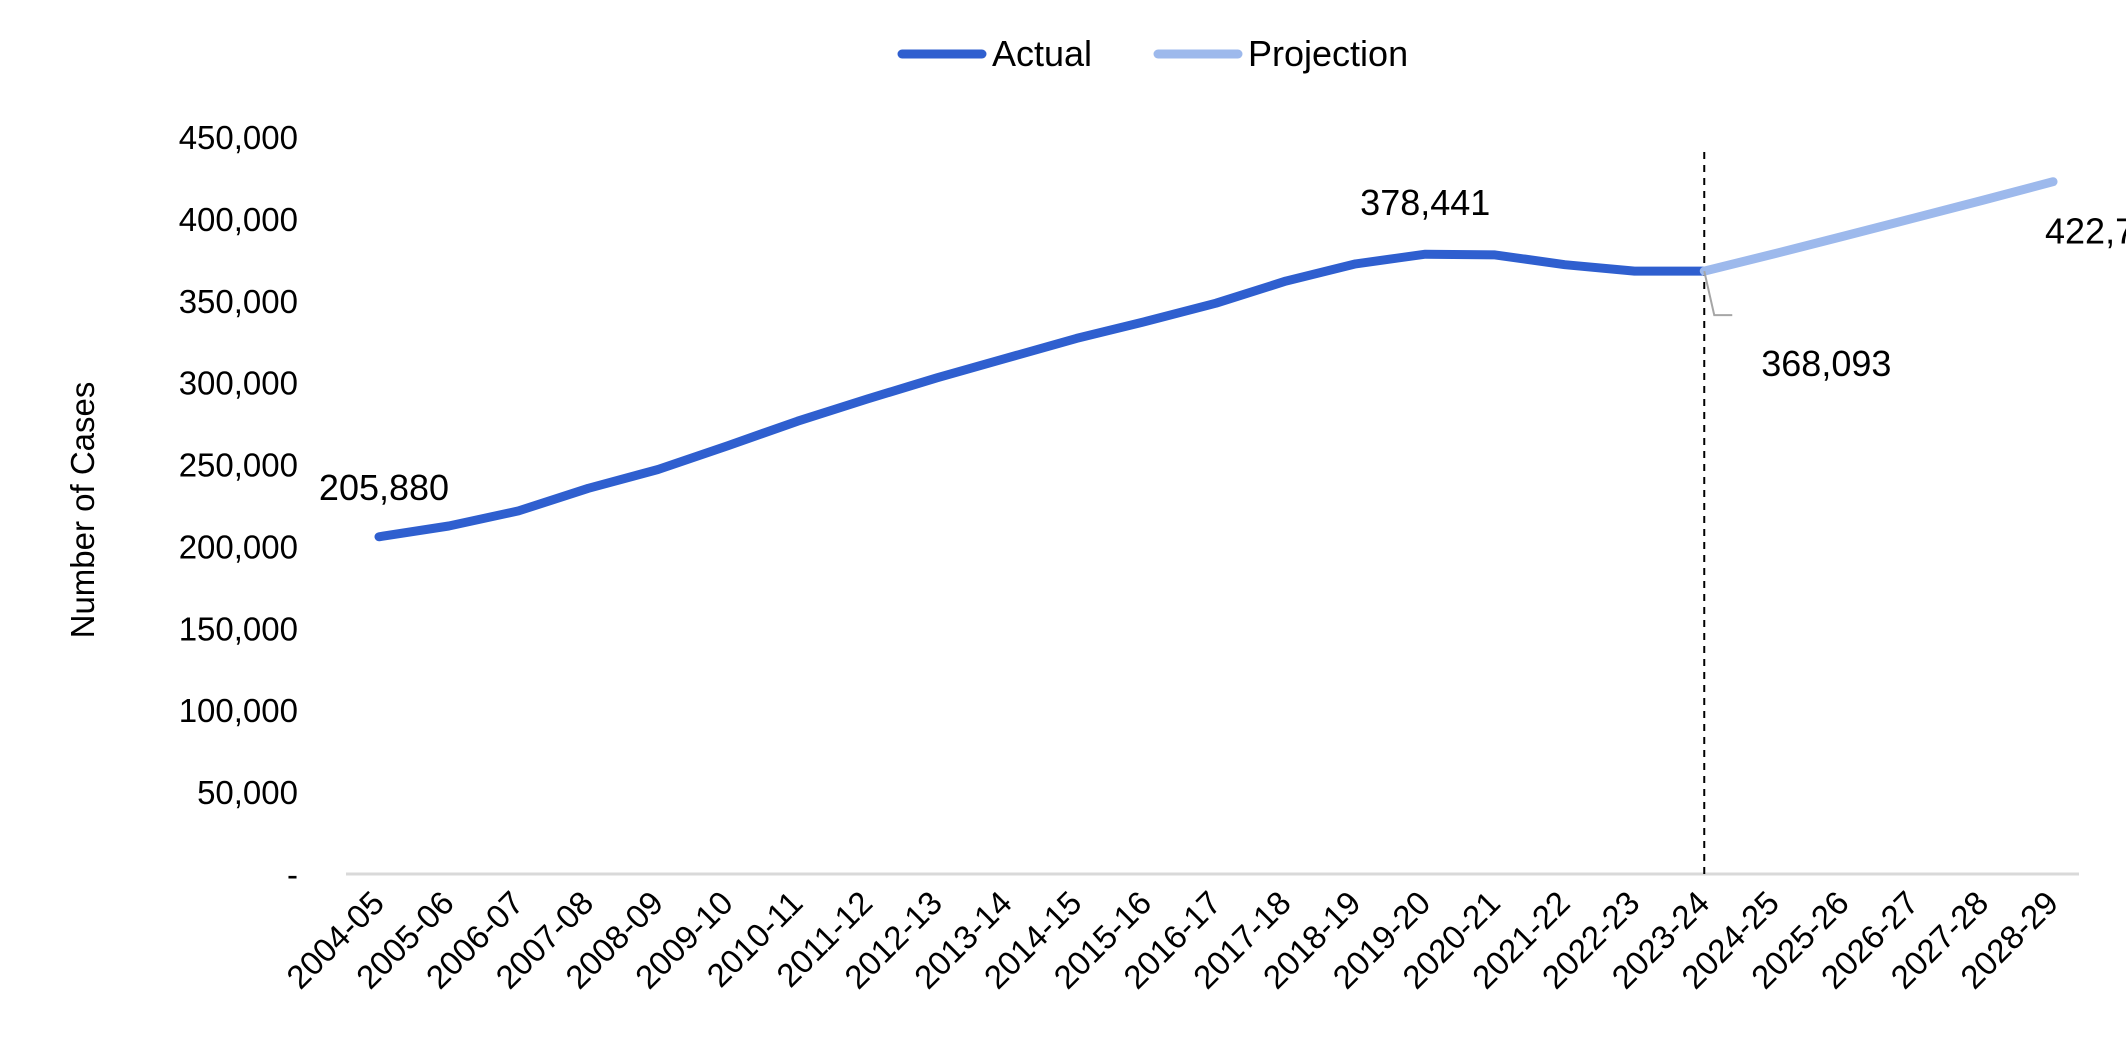 The height and width of the screenshot is (1064, 2126). I want to click on y-tick-label: 250,000, so click(238, 465).